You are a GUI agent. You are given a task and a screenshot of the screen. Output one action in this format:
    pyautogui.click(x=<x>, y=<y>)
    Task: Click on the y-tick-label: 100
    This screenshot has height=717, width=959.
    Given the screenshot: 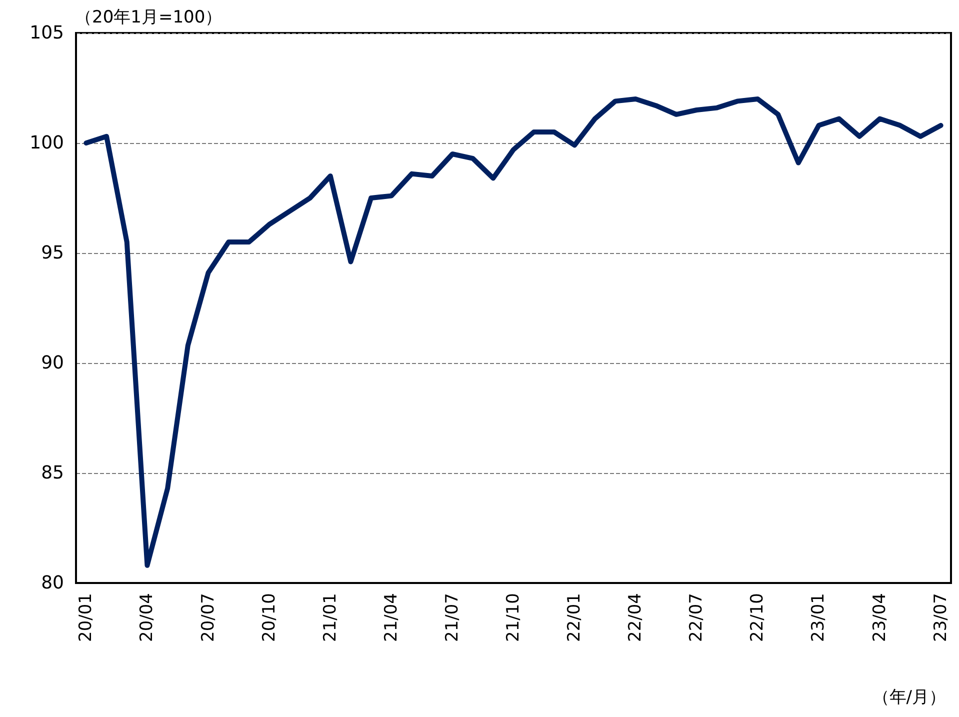 What is the action you would take?
    pyautogui.click(x=47, y=143)
    